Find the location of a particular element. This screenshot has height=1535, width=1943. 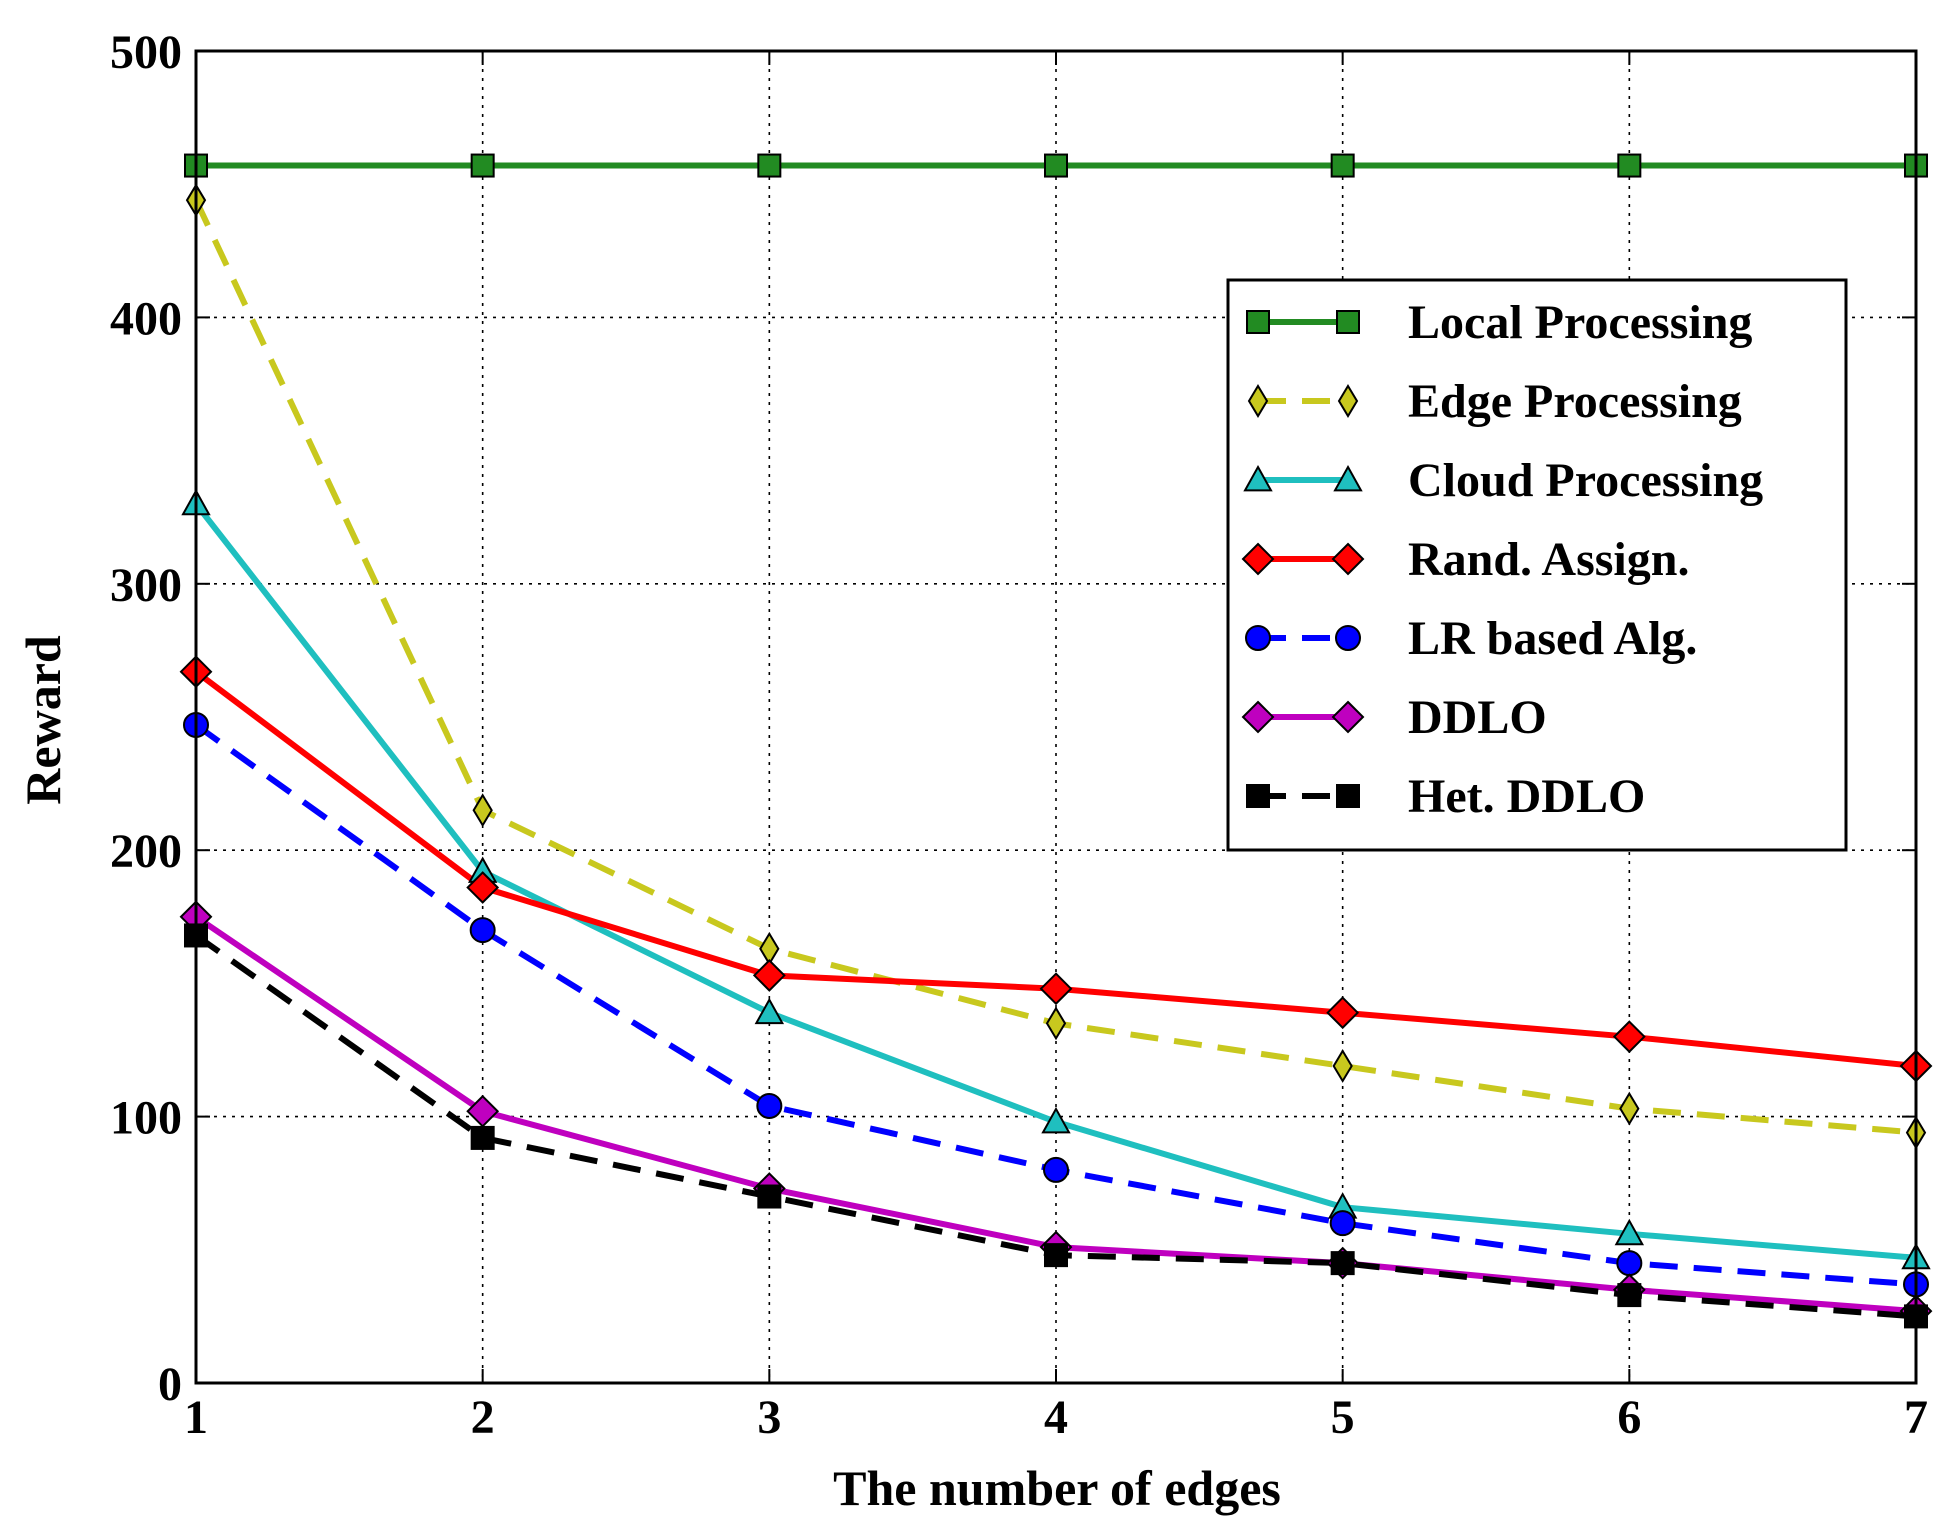

legend-label-rand-assign: Rand. Assign. is located at coordinates (1548, 559).